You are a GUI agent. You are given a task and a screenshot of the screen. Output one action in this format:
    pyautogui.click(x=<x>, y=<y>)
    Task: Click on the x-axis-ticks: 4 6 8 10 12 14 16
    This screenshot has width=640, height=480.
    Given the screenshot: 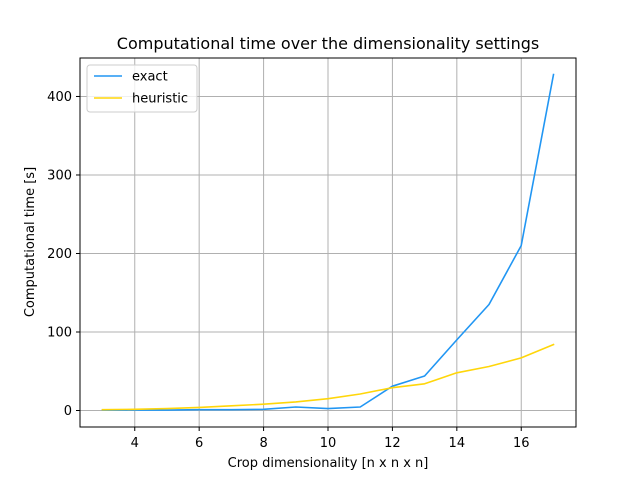 What is the action you would take?
    pyautogui.click(x=330, y=439)
    